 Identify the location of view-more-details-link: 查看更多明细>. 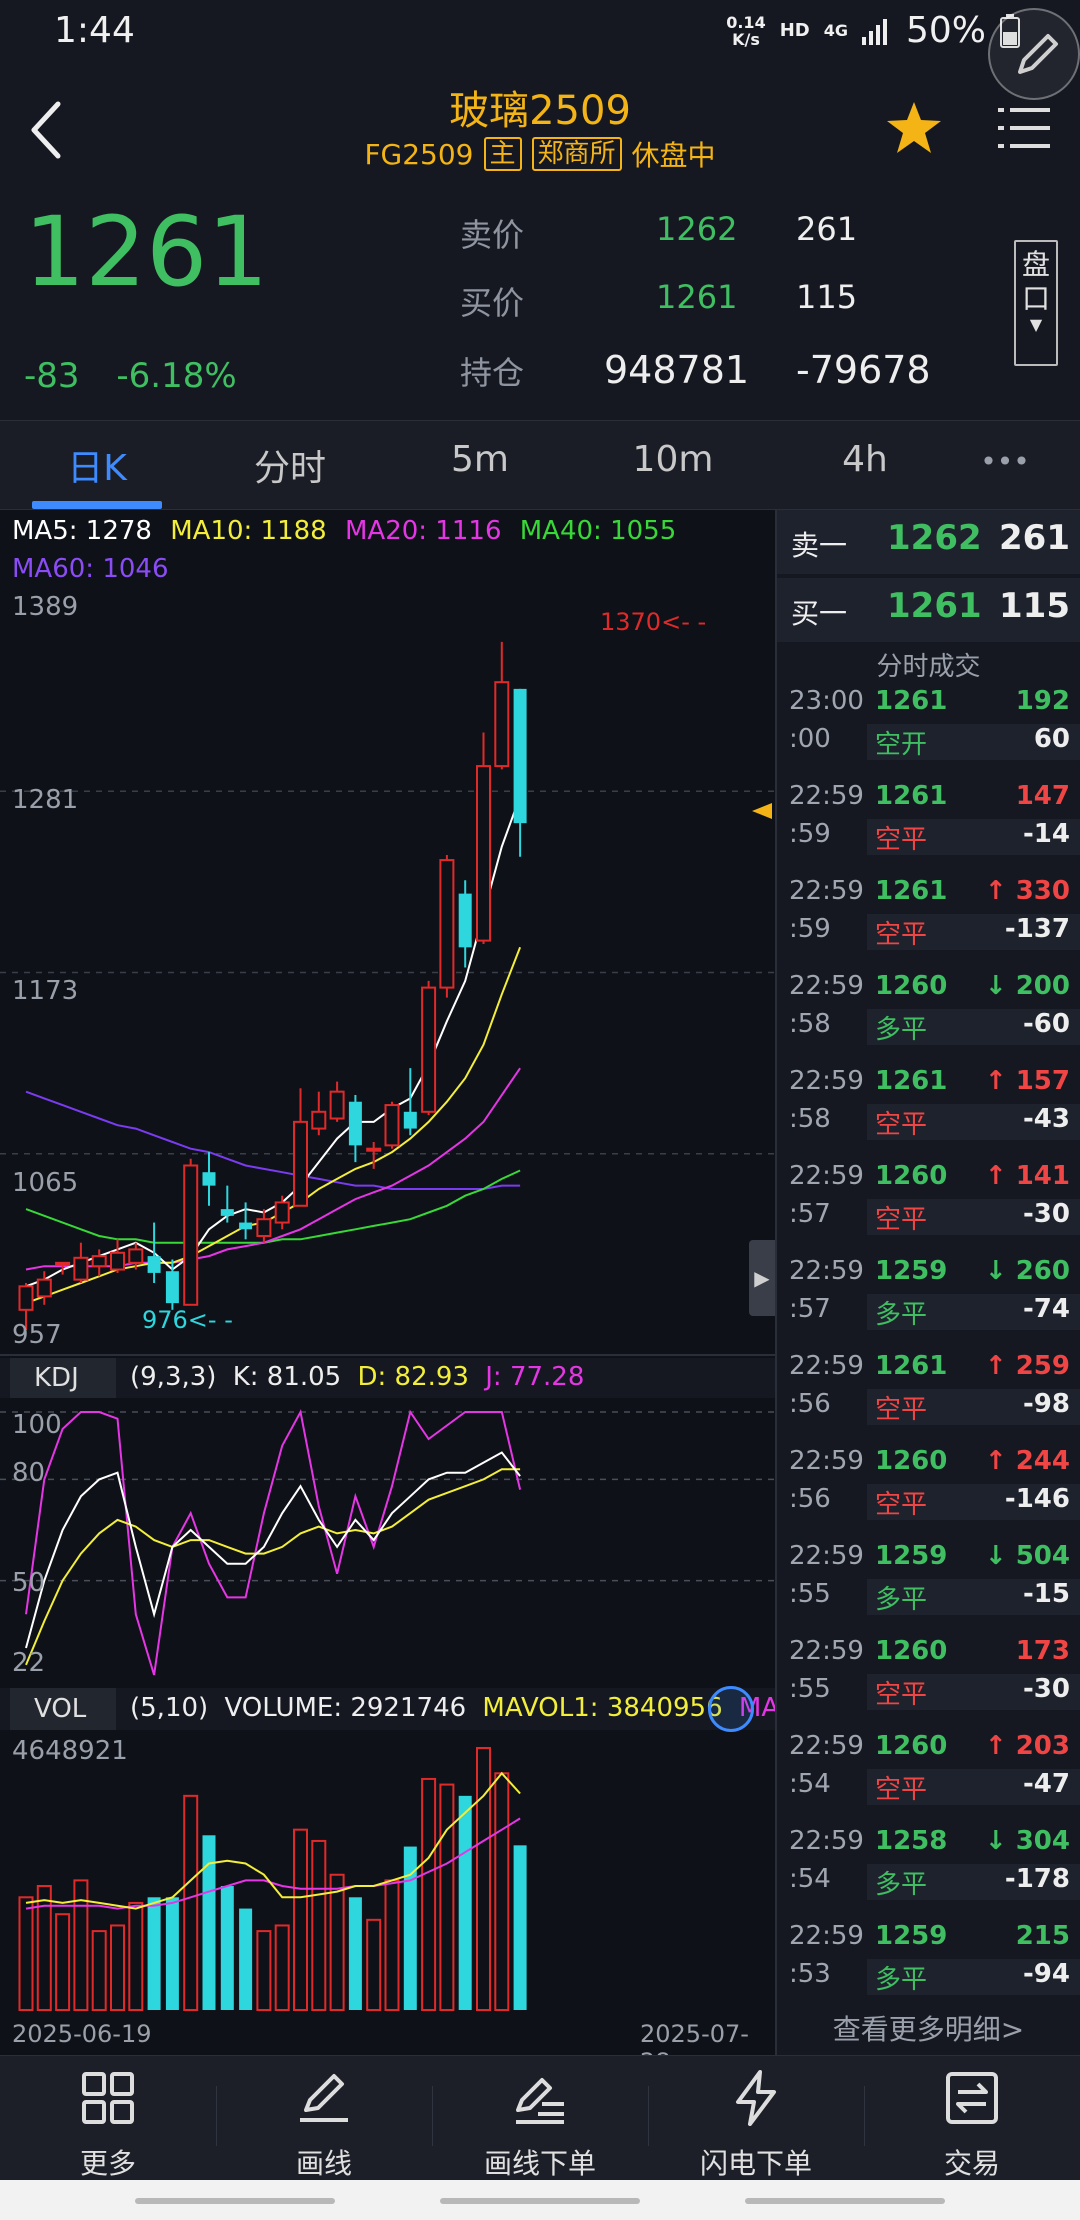
(928, 2029).